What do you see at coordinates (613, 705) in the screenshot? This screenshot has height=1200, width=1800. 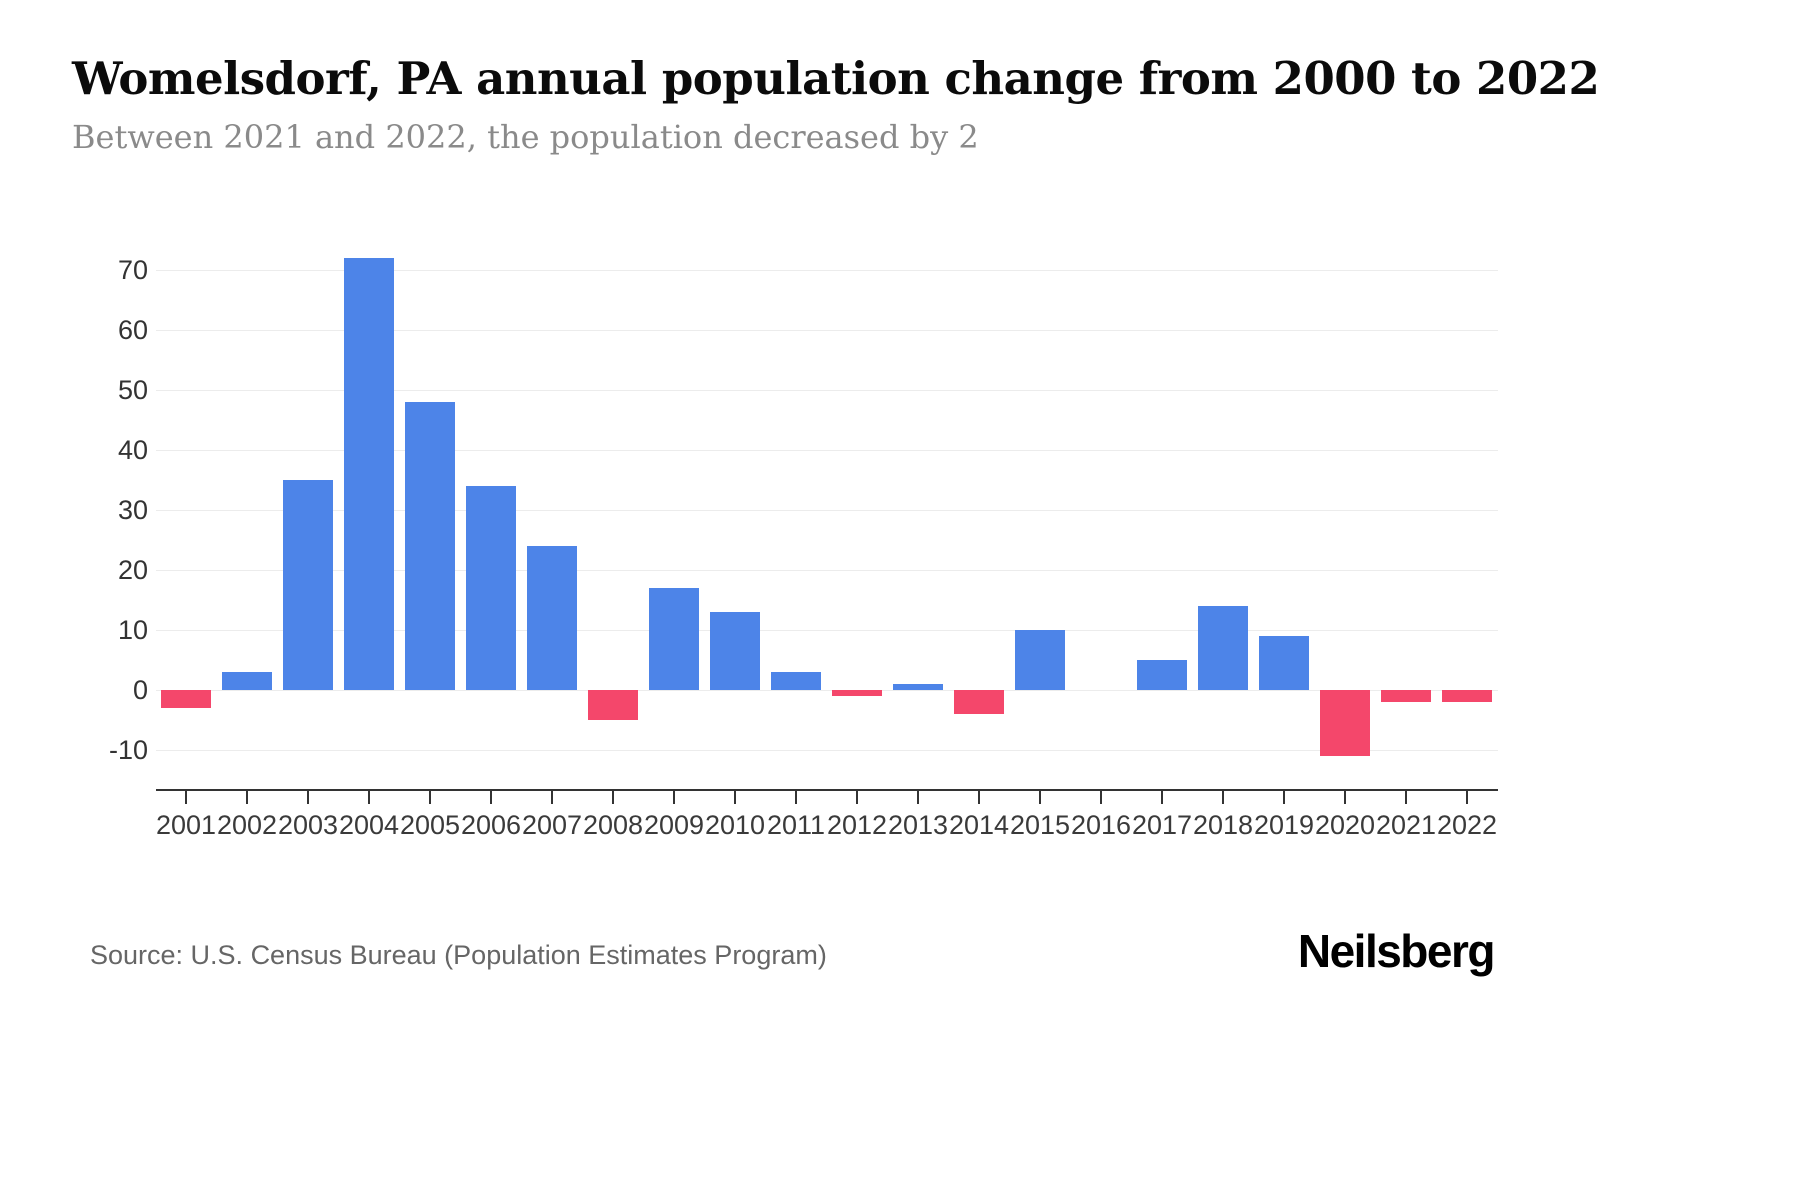 I see `bar-2008` at bounding box center [613, 705].